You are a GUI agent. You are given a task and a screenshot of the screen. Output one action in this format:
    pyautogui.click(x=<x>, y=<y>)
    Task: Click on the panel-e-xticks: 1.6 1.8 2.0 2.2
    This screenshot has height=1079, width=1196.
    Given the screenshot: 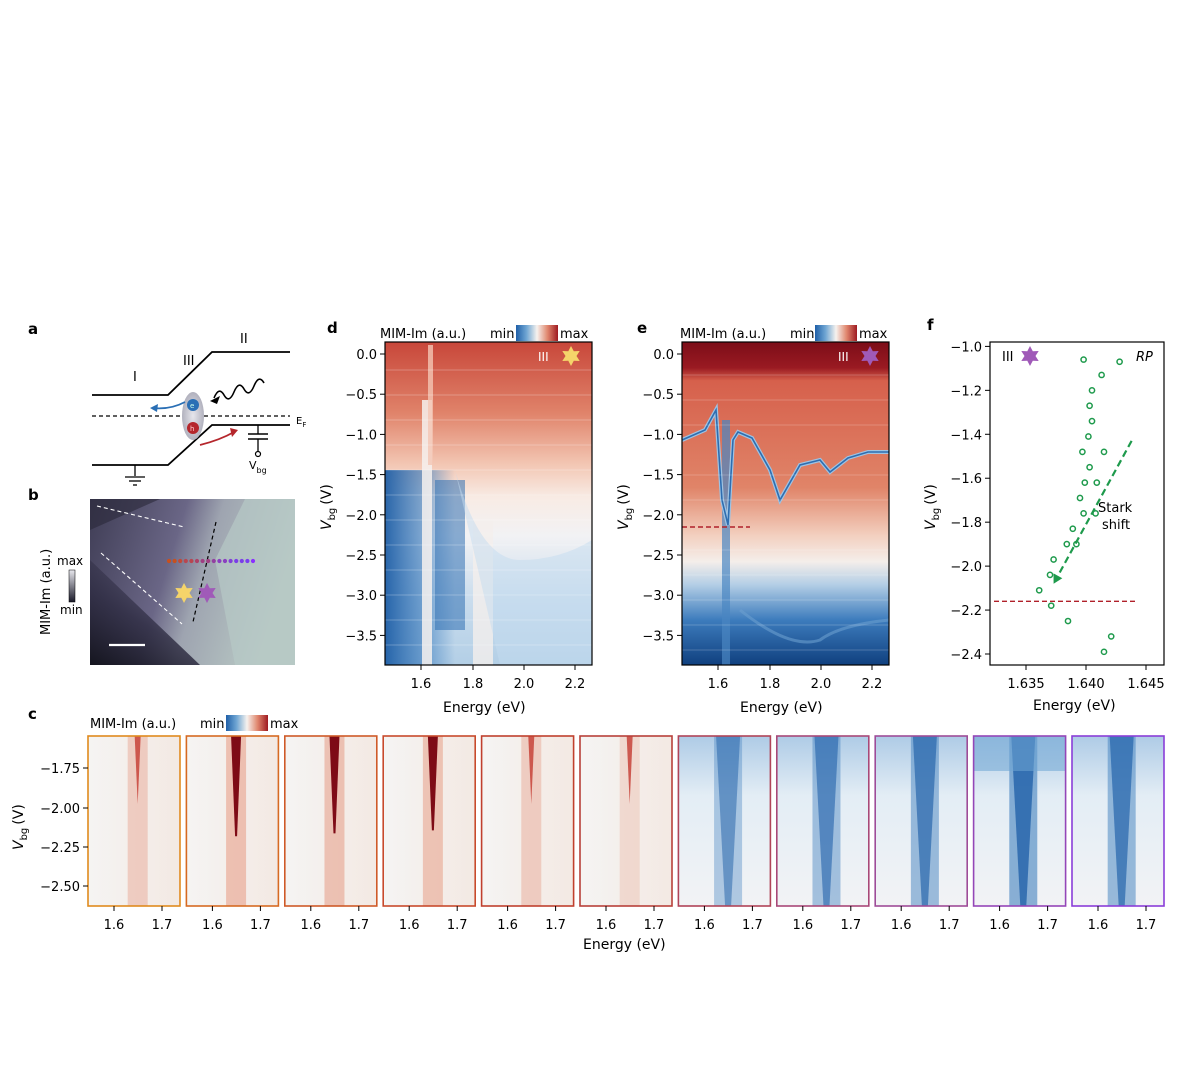 What is the action you would take?
    pyautogui.click(x=795, y=678)
    